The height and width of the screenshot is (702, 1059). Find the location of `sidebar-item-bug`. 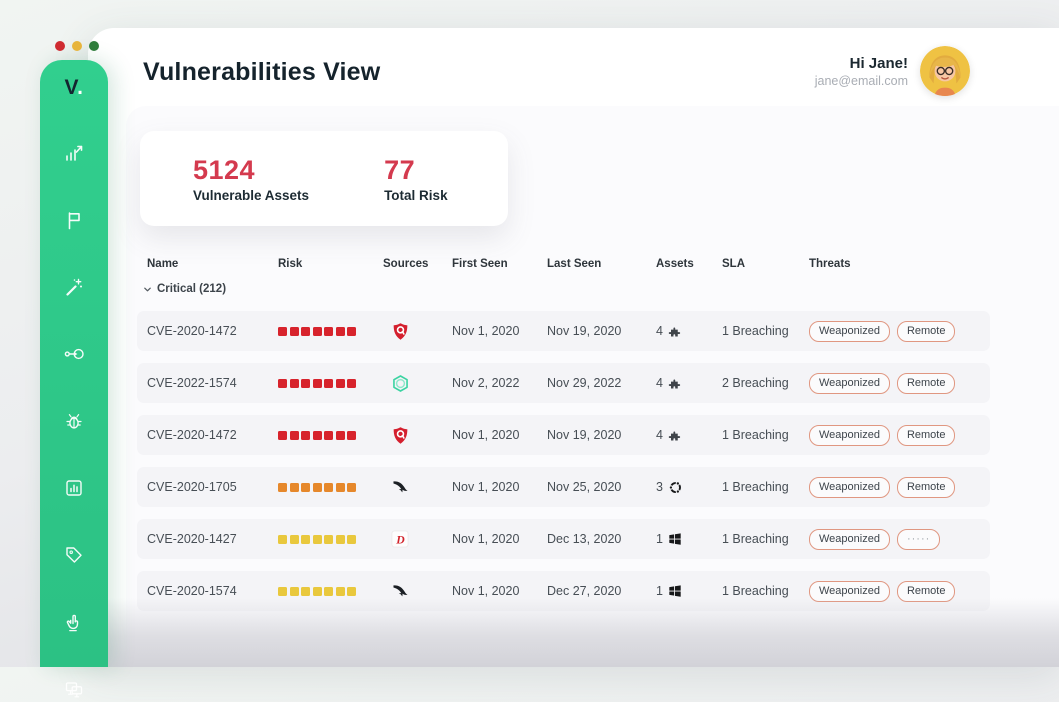

sidebar-item-bug is located at coordinates (74, 421).